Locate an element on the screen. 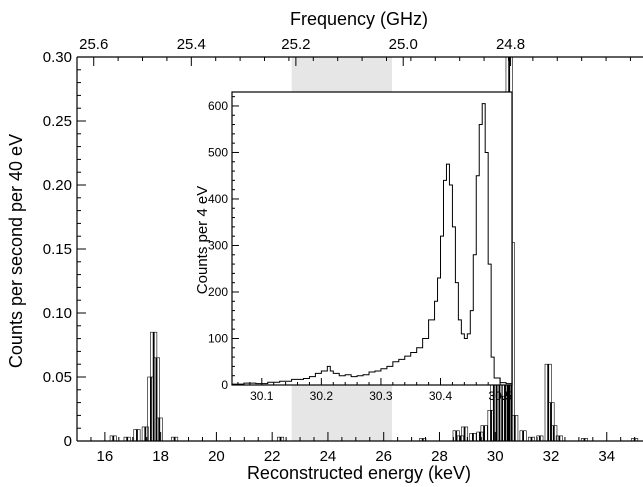 This screenshot has height=487, width=643. inset-x-tick-label: 30.5 is located at coordinates (500, 396).